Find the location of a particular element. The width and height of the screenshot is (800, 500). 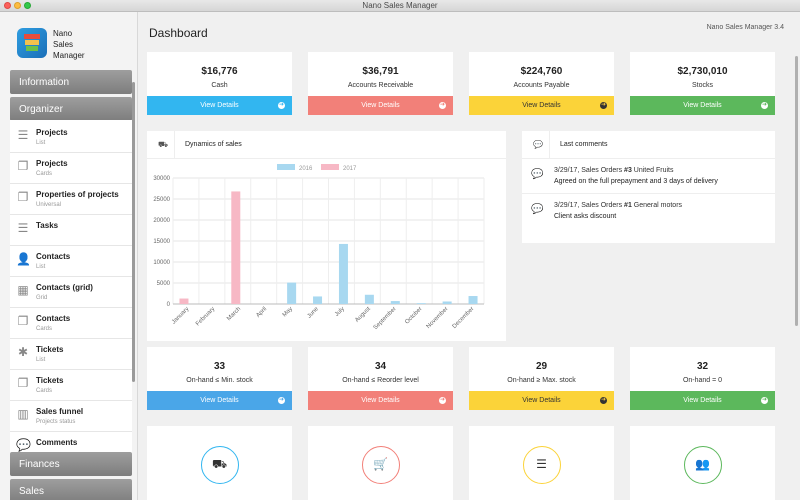

y-tick-label: 0 is located at coordinates (169, 305).